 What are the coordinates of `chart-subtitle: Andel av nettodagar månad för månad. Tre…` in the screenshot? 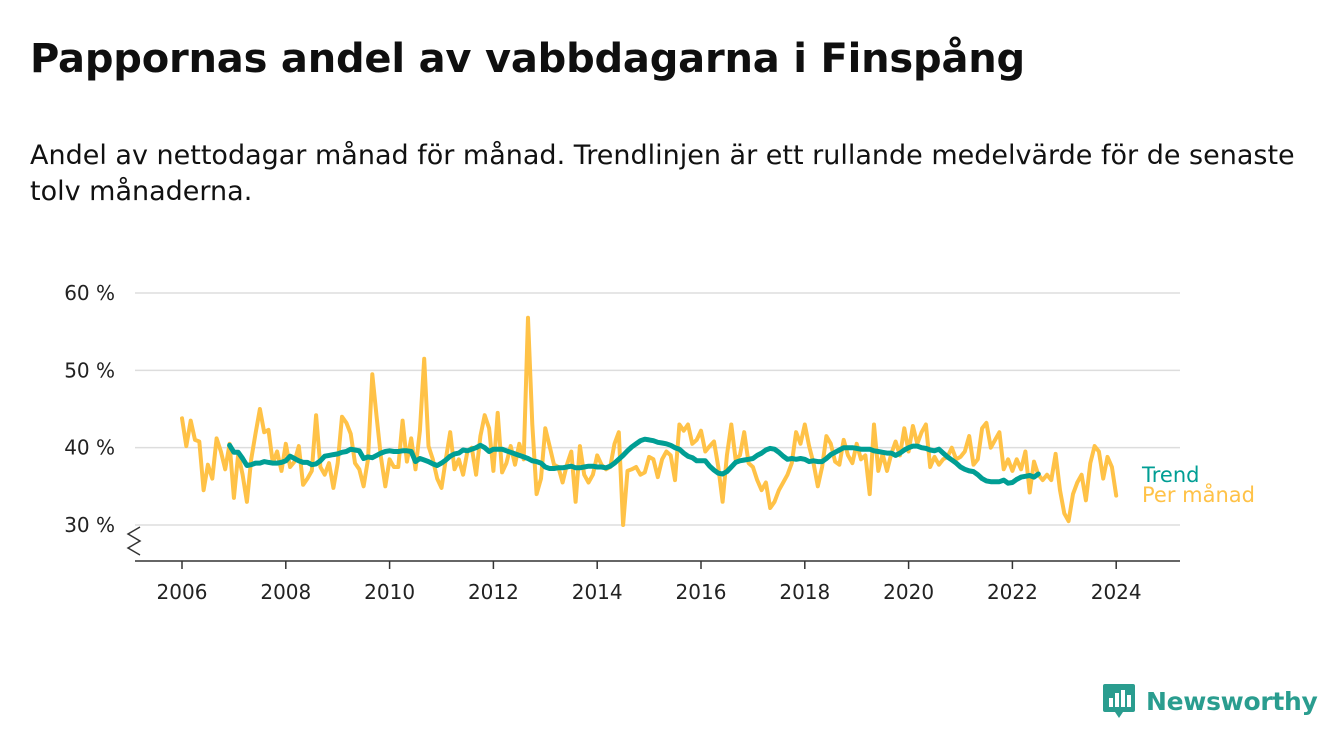 It's located at (662, 173).